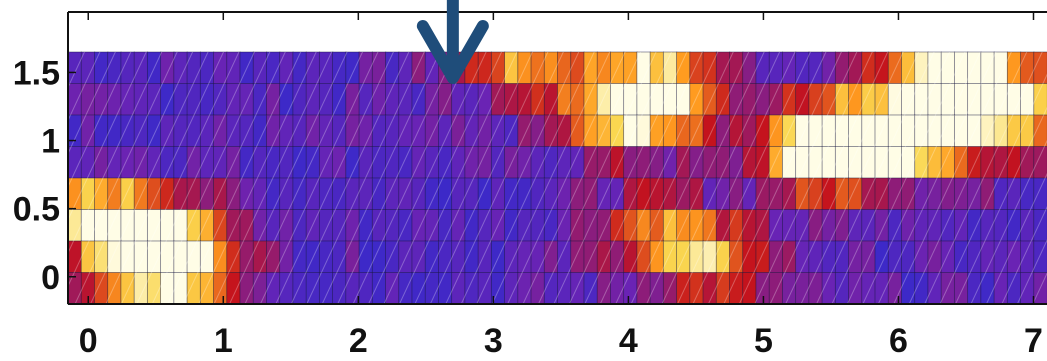 This screenshot has height=361, width=1047. What do you see at coordinates (50, 278) in the screenshot?
I see `y-tick-label: 0` at bounding box center [50, 278].